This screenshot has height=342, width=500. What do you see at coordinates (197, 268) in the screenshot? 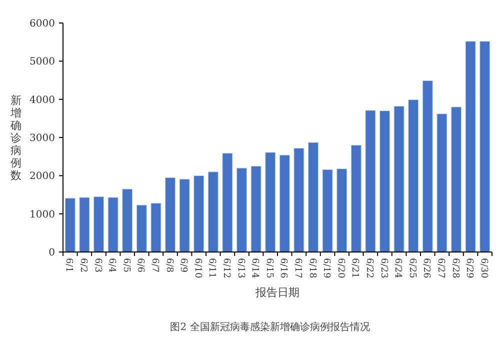
I see `x-tick-label: 6/10` at bounding box center [197, 268].